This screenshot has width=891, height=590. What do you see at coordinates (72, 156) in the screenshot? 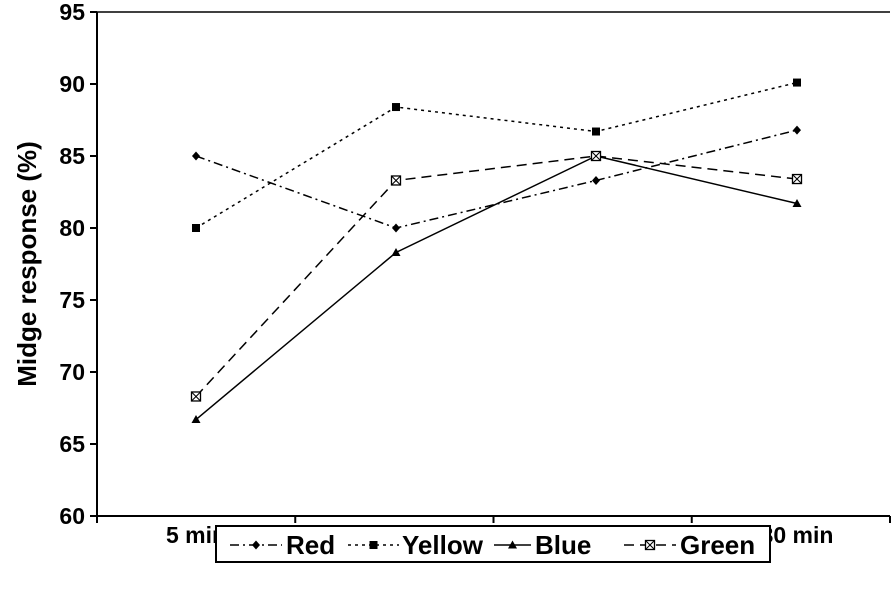
I see `y-tick-label: 85` at bounding box center [72, 156].